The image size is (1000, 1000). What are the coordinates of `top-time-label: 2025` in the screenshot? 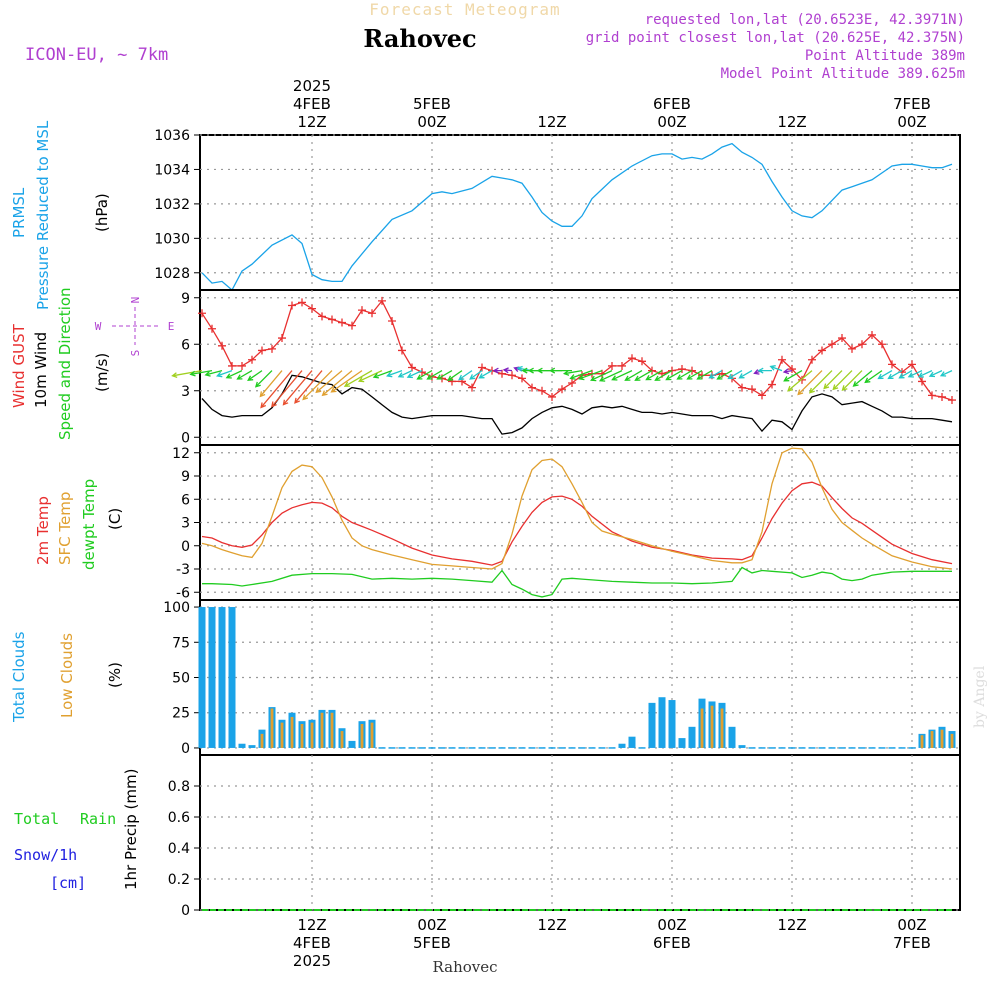 It's located at (312, 86).